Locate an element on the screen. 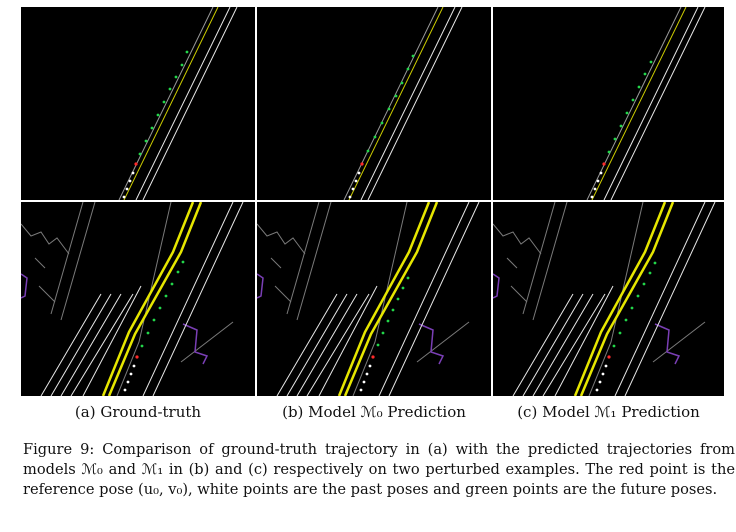 The image size is (736, 532). trajectory-plot-a-top is located at coordinates (178, 103).